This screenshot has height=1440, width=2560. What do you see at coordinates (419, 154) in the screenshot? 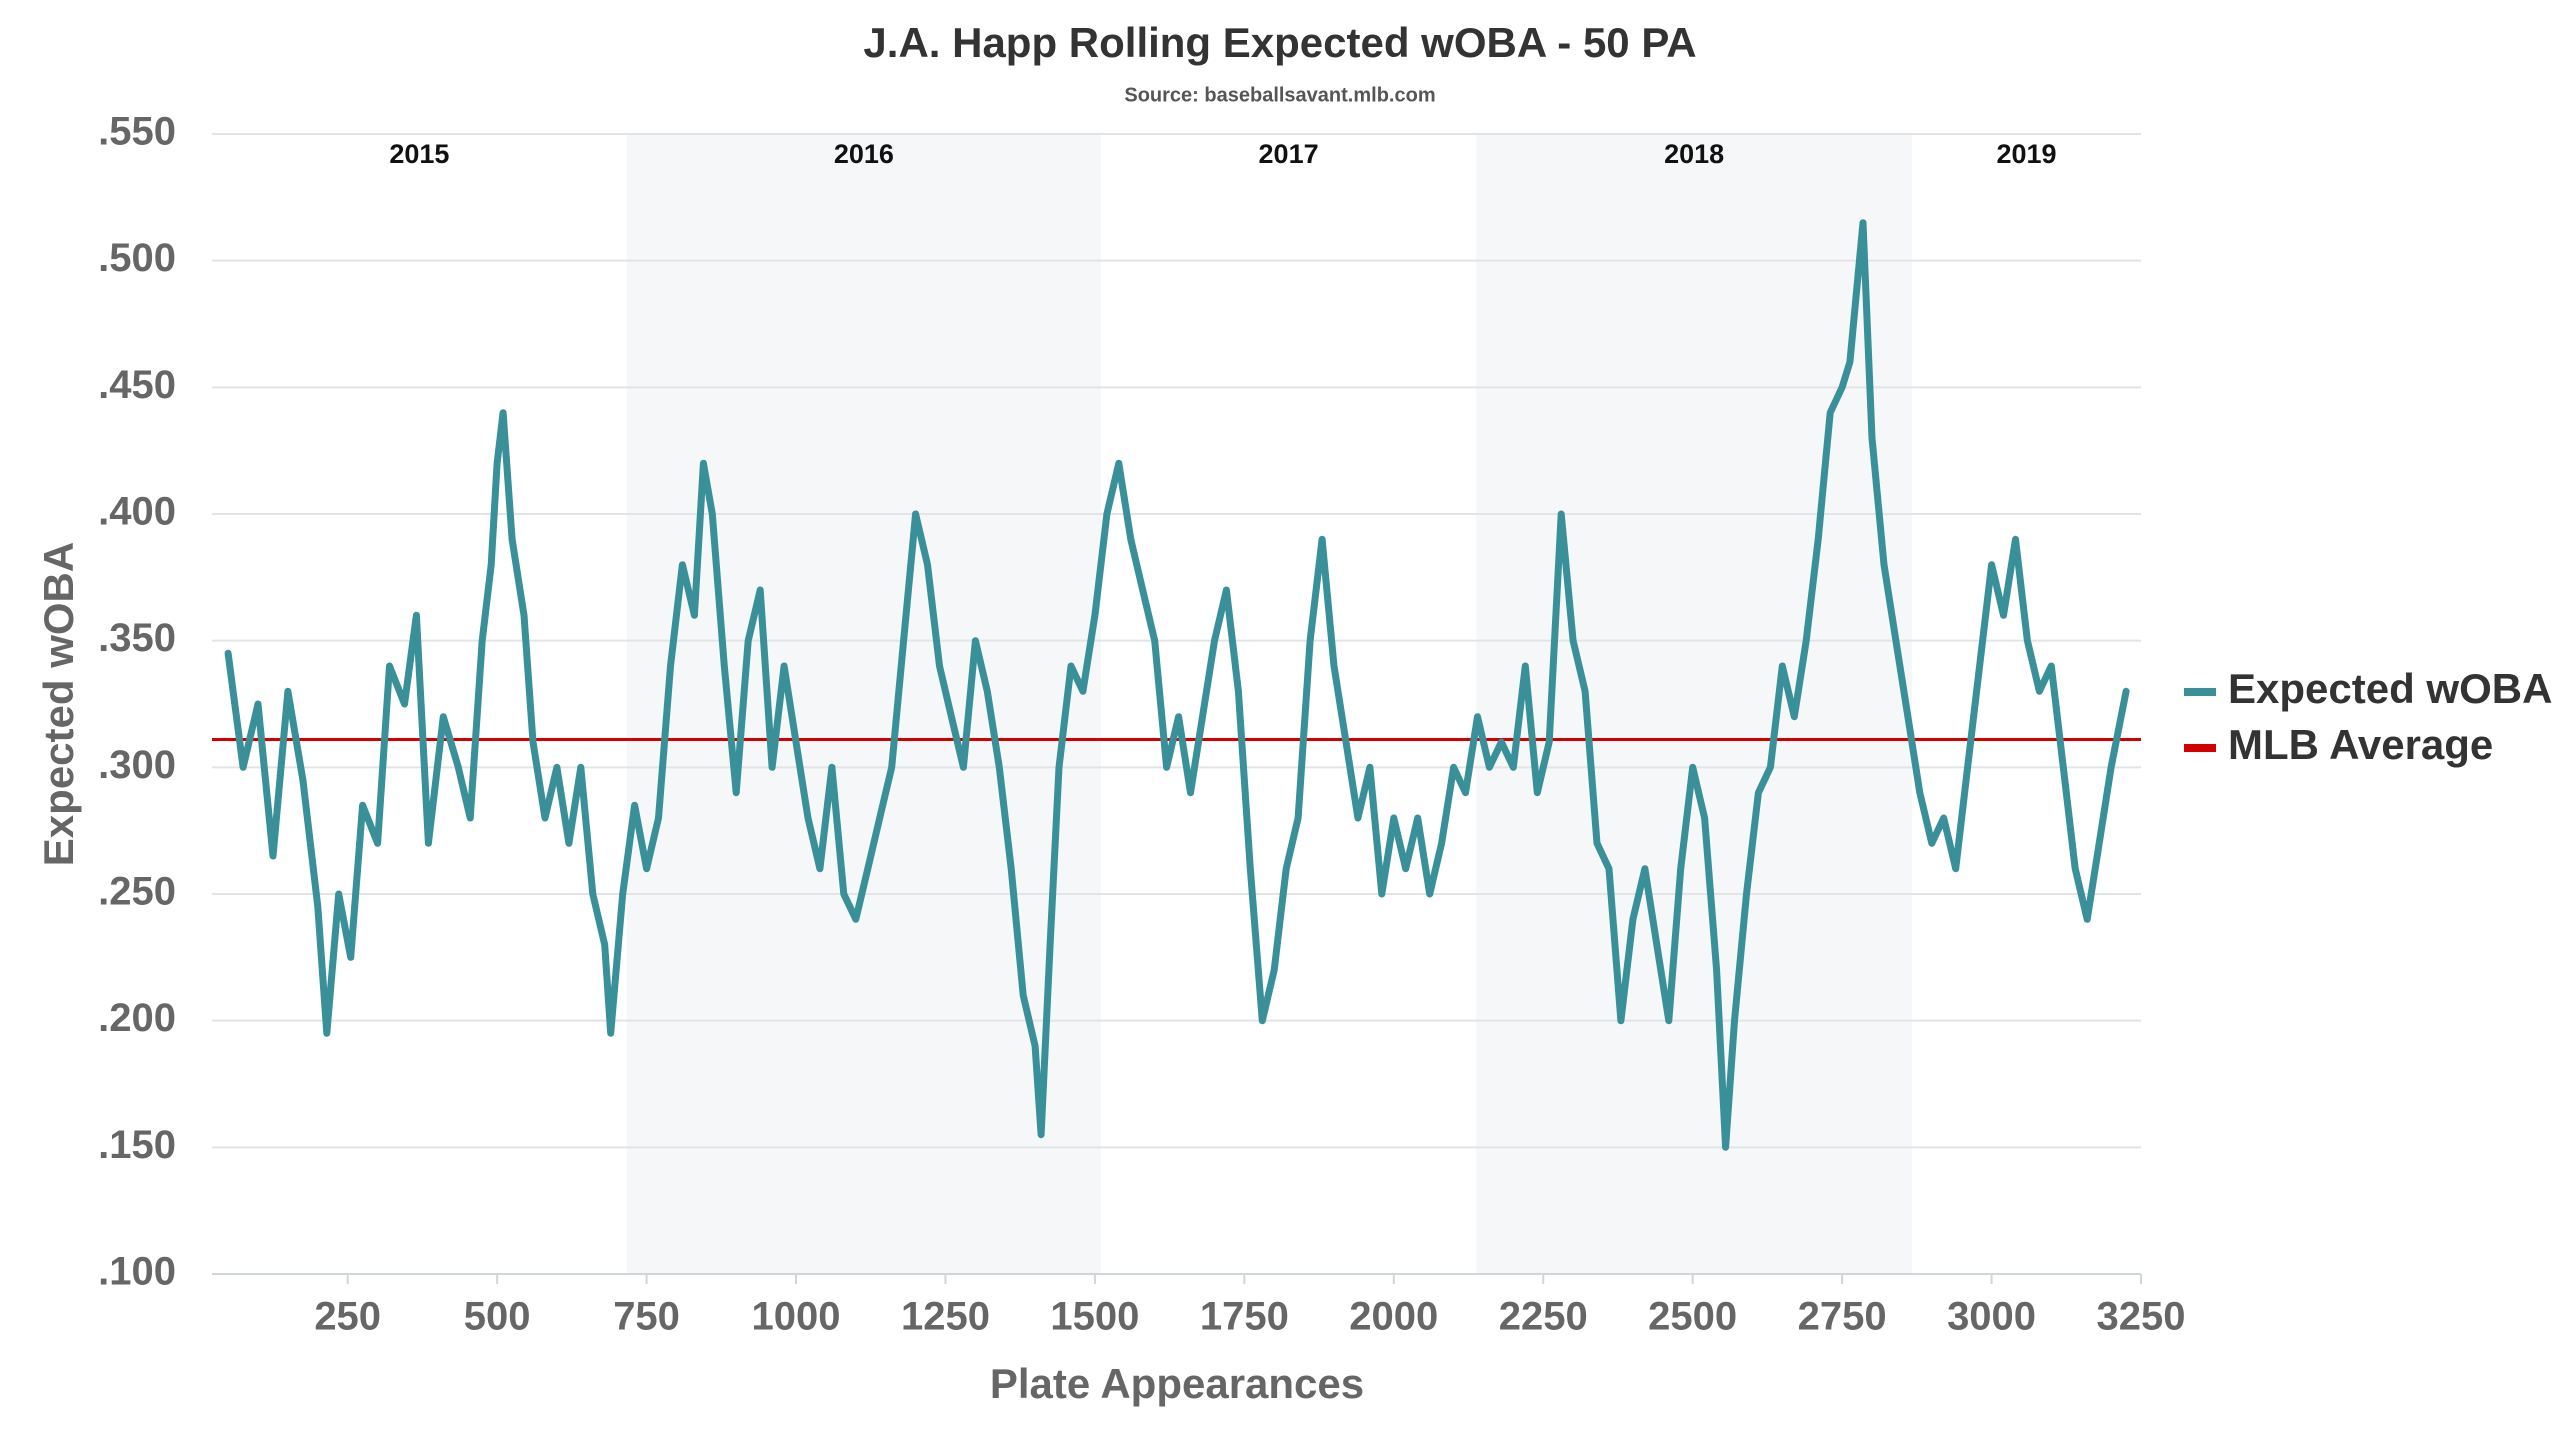
I see `season-label: 2015` at bounding box center [419, 154].